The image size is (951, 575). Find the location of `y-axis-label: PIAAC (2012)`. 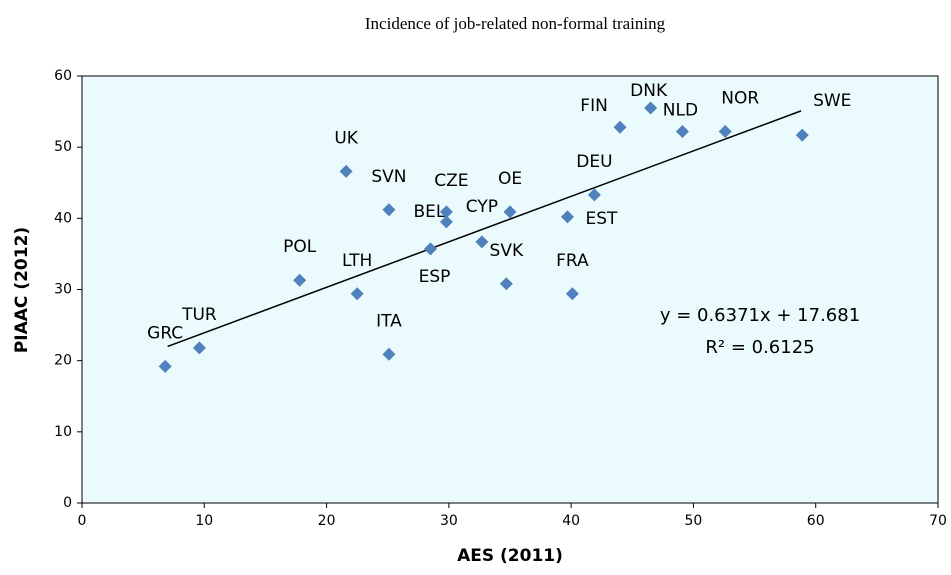

y-axis-label: PIAAC (2012) is located at coordinates (22, 290).